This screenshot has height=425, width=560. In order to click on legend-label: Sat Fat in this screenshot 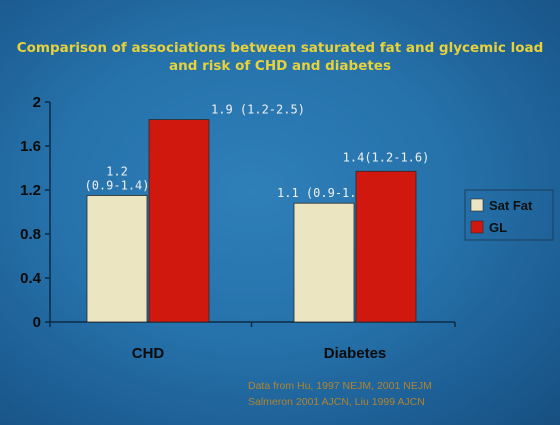, I will do `click(511, 205)`.